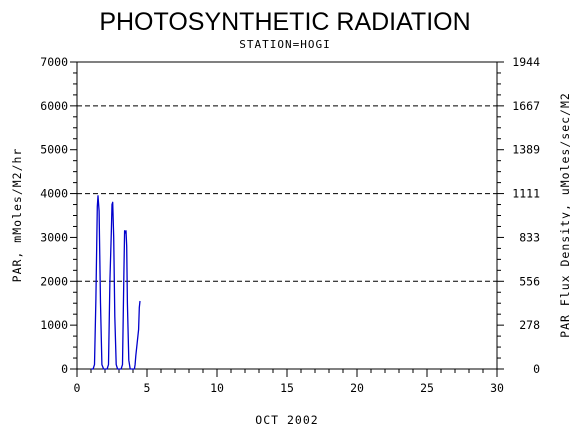 This screenshot has height=430, width=570. What do you see at coordinates (286, 420) in the screenshot?
I see `x-axis-label: OCT 2002` at bounding box center [286, 420].